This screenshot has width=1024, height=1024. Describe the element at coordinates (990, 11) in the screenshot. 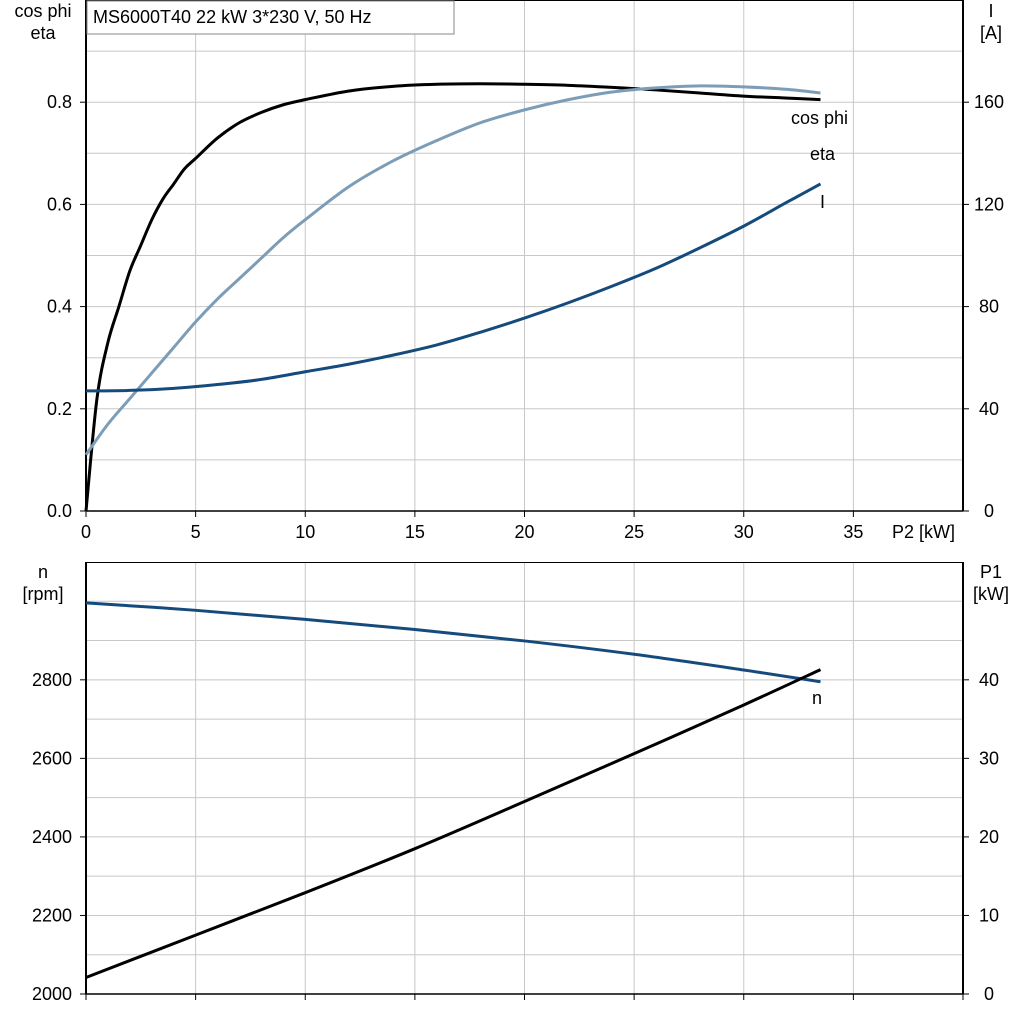

I see `right-axis-label: I` at that location.